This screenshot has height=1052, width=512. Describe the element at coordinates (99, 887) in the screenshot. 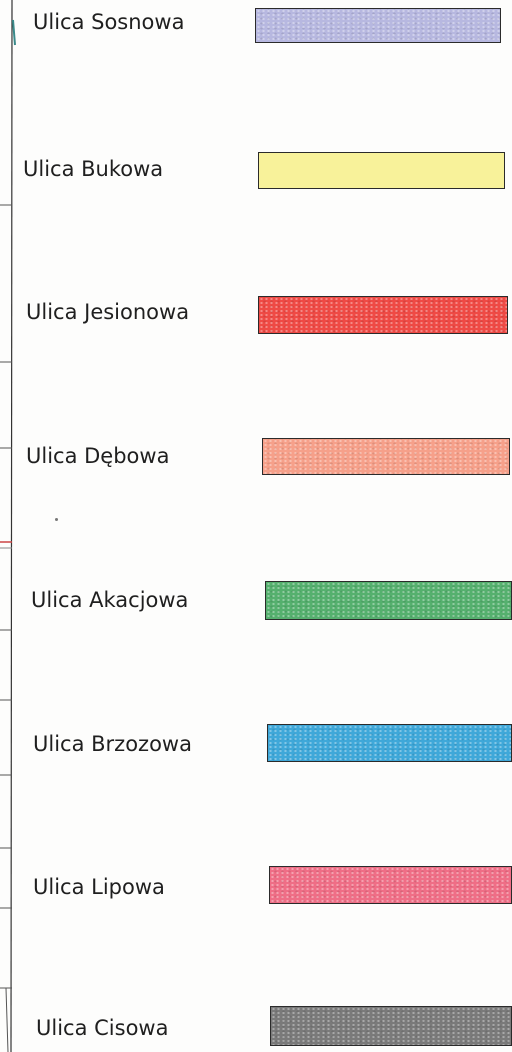

I see `legend-label-lipowa: Ulica Lipowa` at that location.